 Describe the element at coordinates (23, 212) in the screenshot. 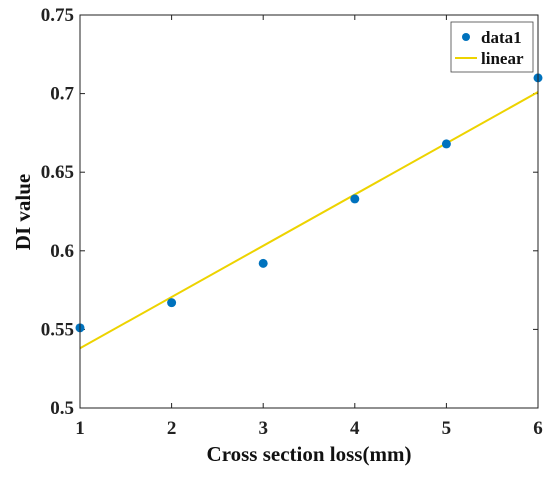

I see `y-axis-title: DI value` at that location.